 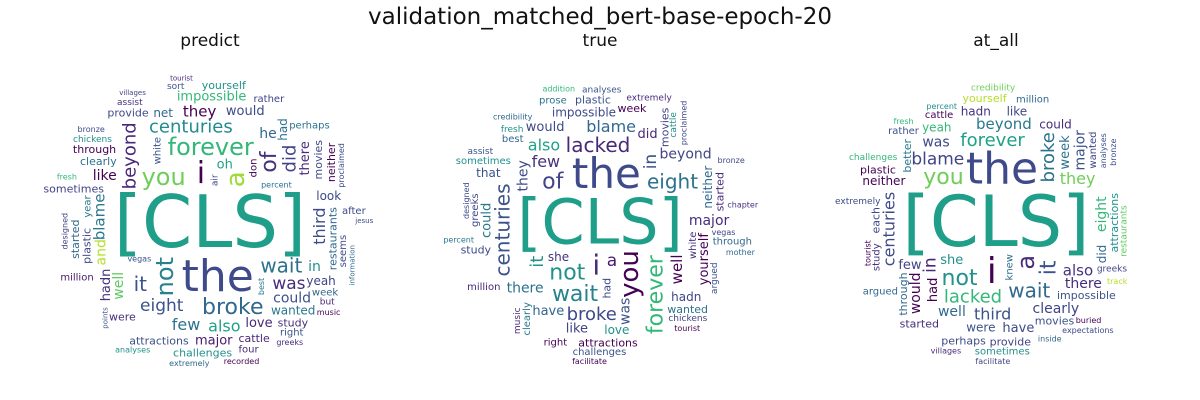 I want to click on wordcloud-word: lacked, so click(x=973, y=297).